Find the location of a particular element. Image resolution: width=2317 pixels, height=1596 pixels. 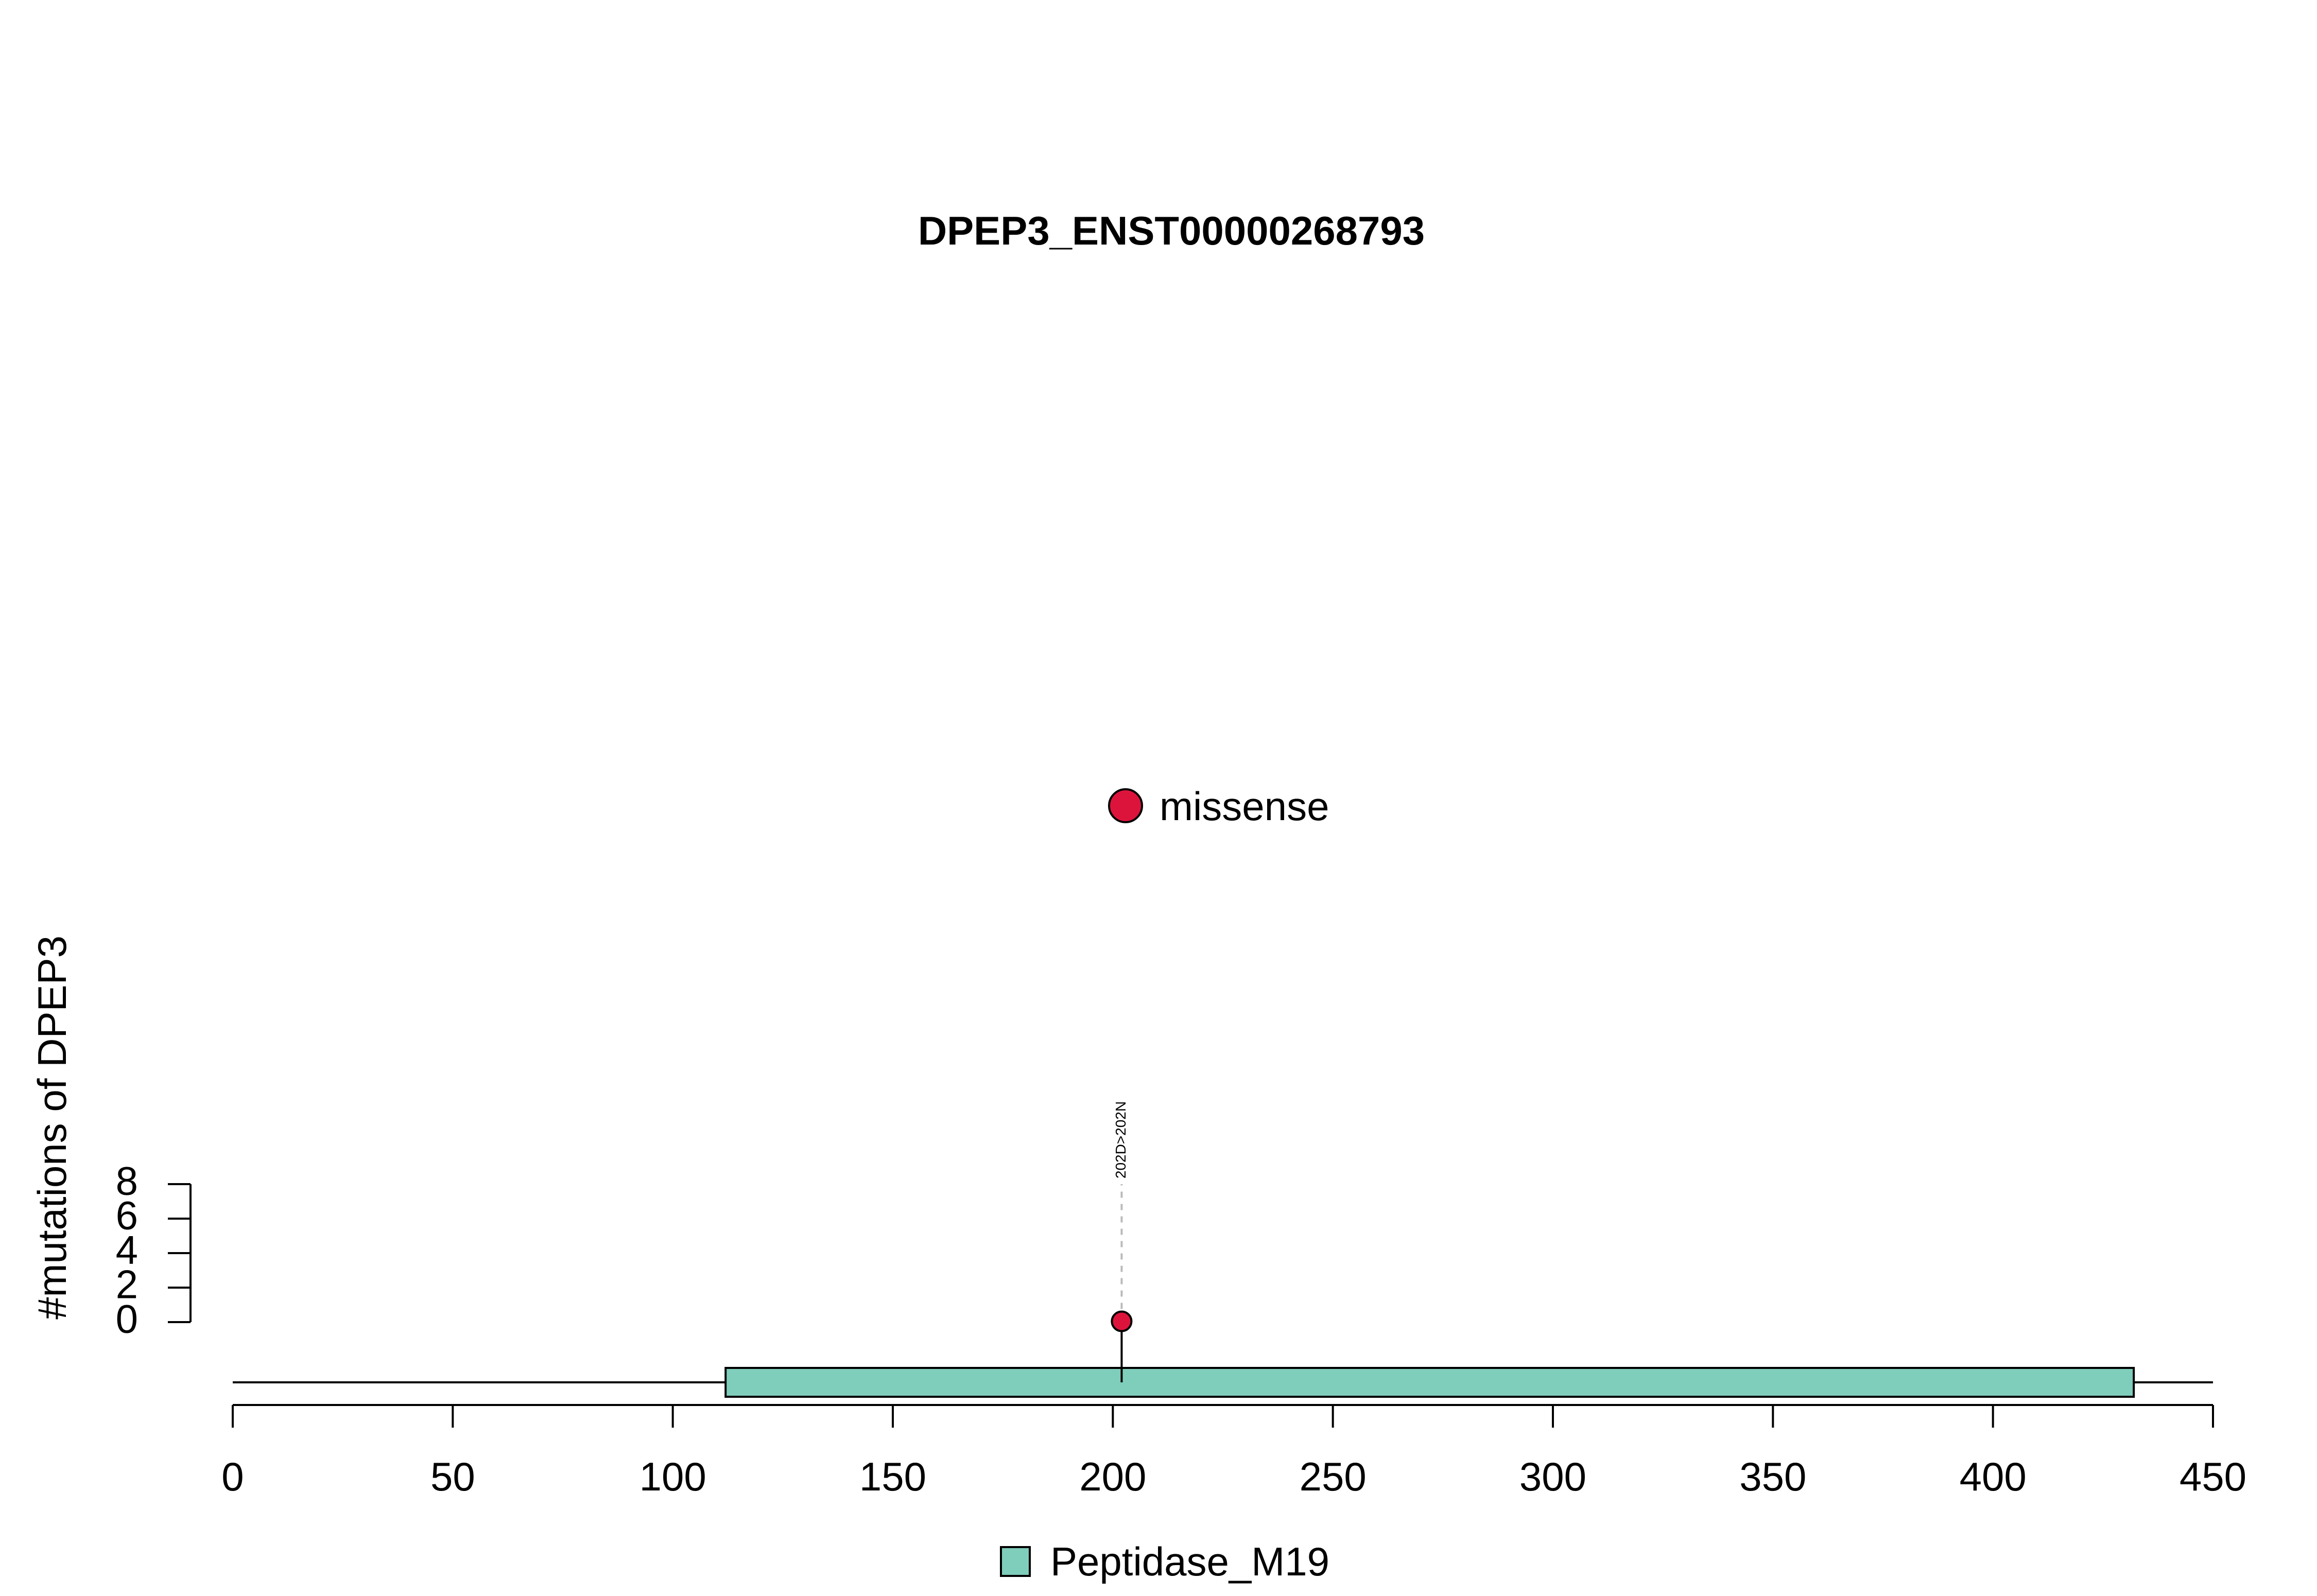

mutation-point is located at coordinates (1122, 1321).